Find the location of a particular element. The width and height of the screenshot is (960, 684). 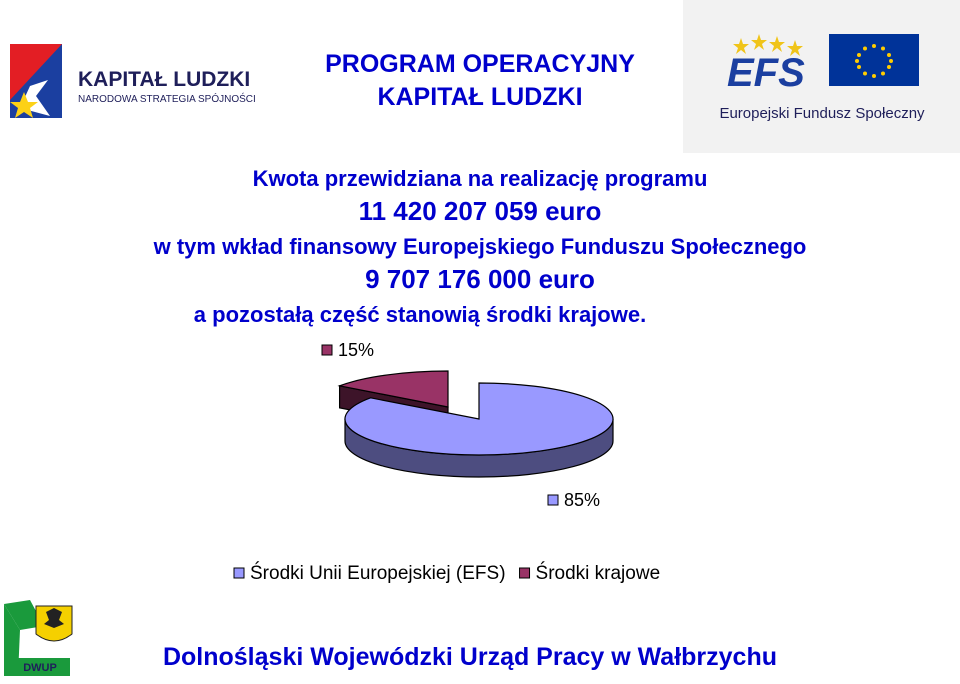

program-amount-value: 11 420 207 059 euro is located at coordinates (480, 211).